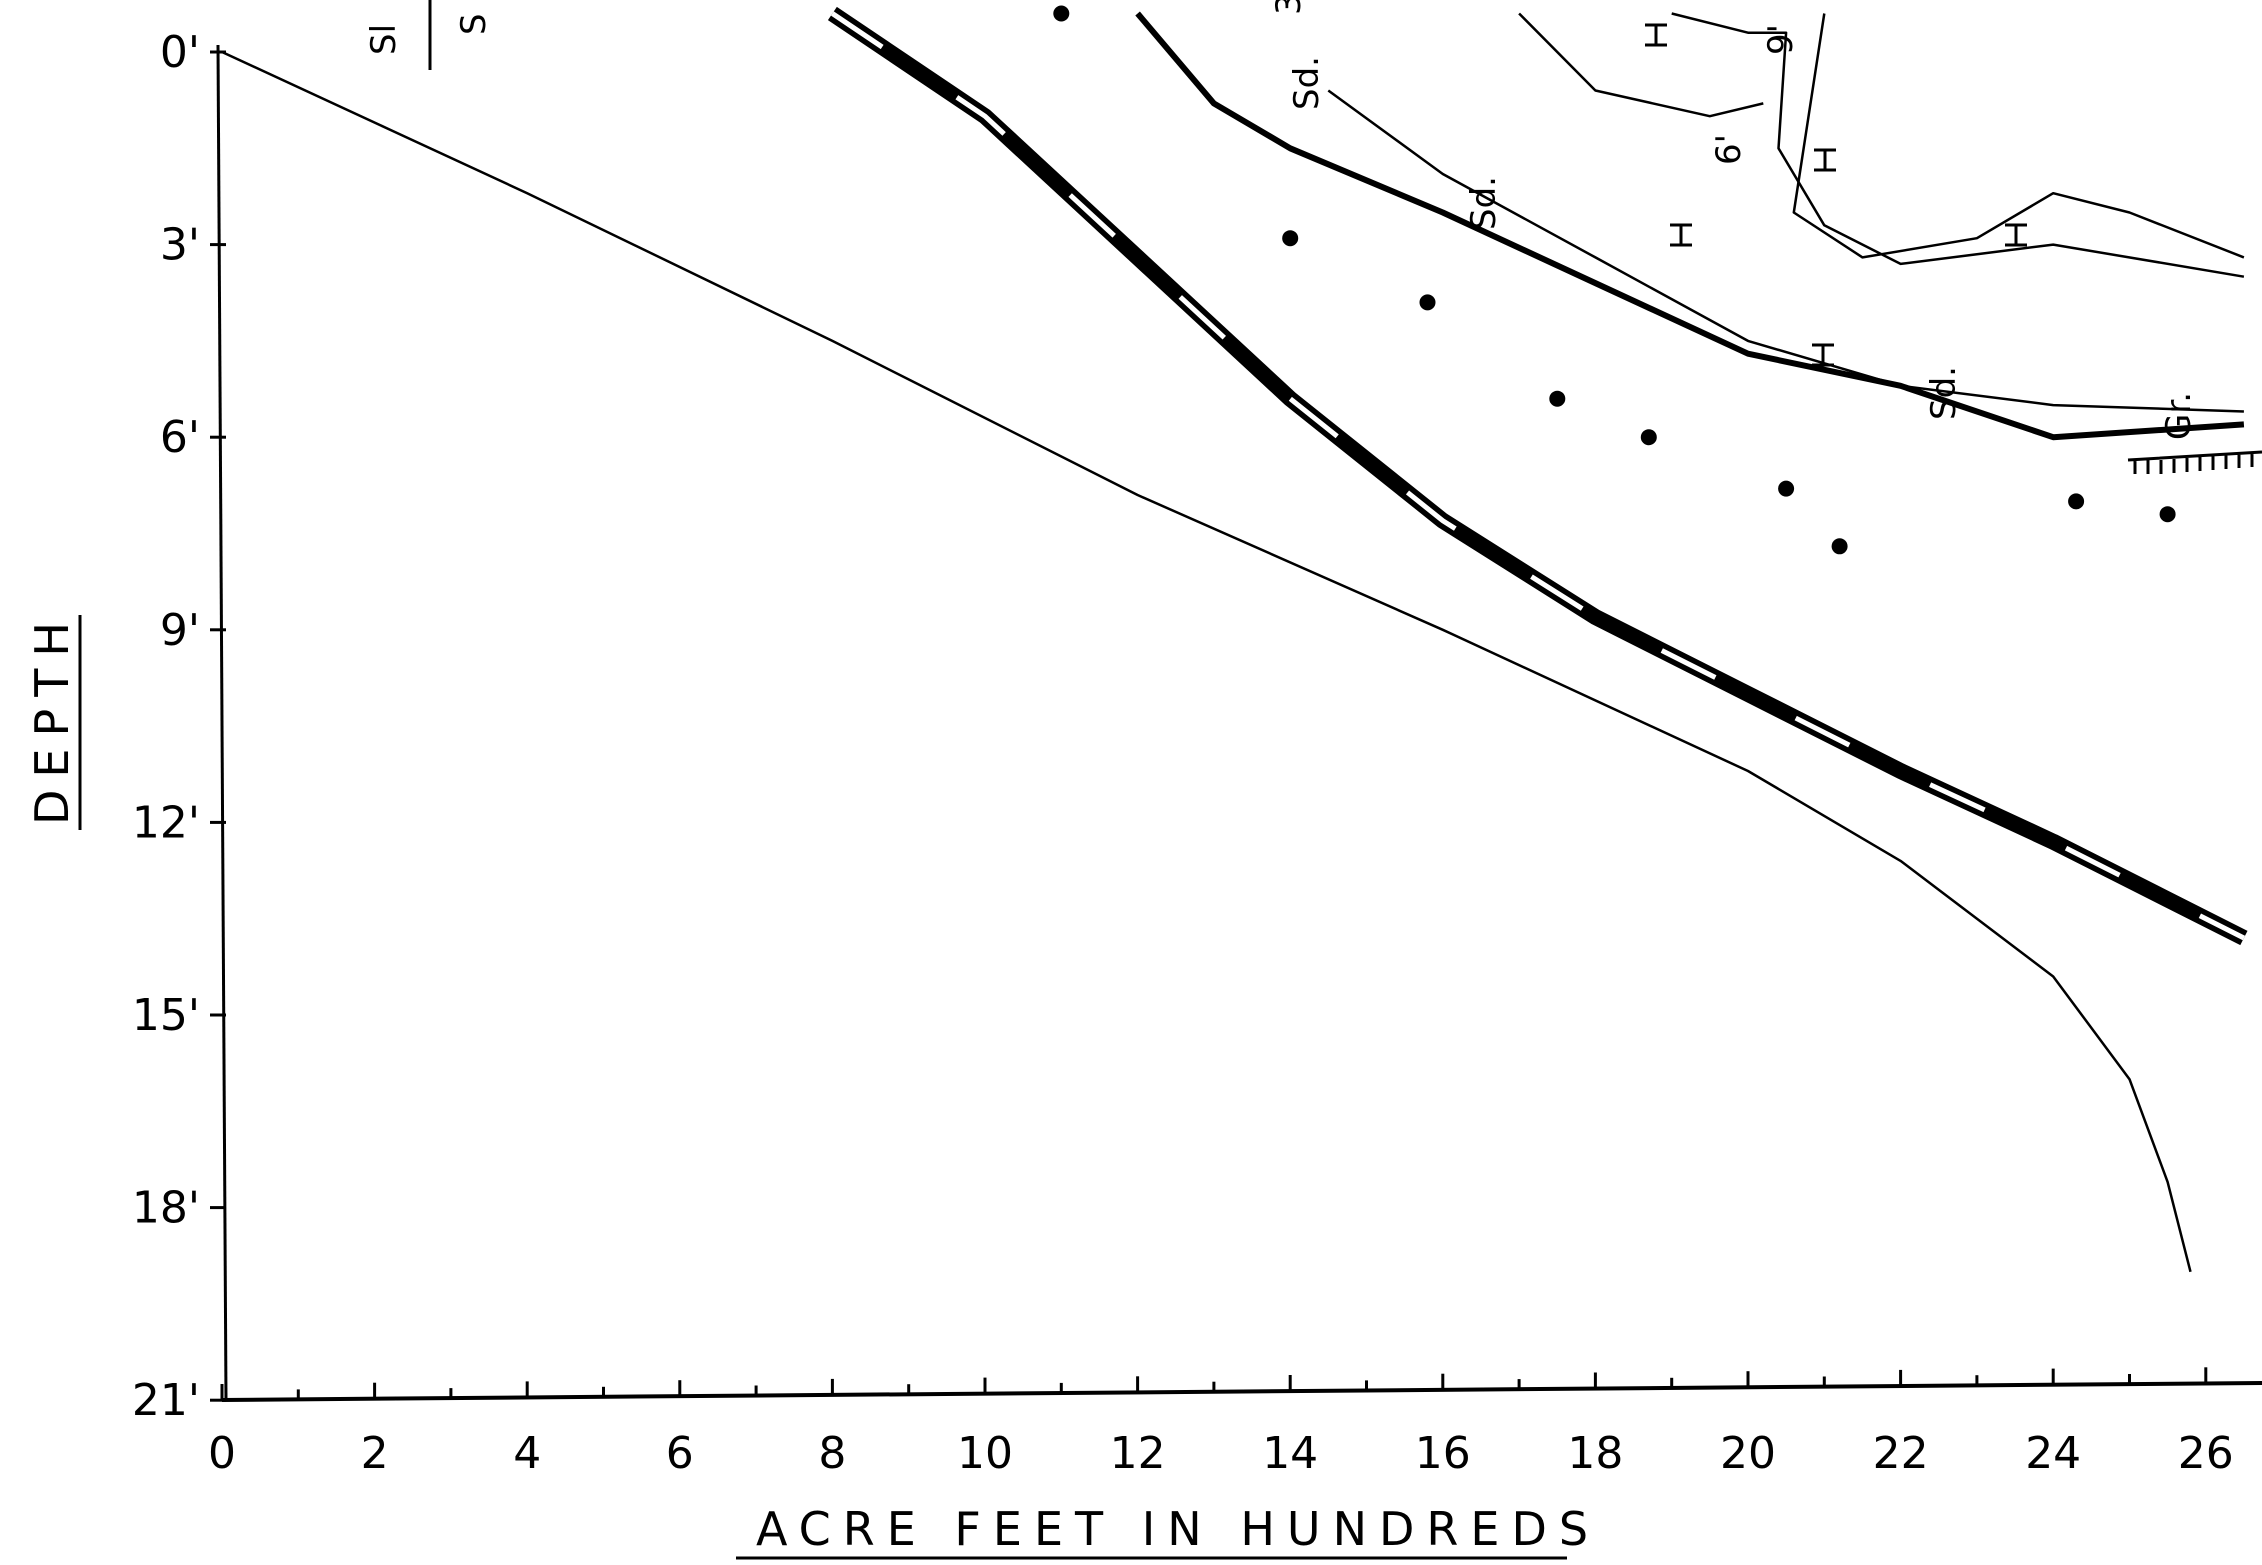 Image resolution: width=2262 pixels, height=1565 pixels. What do you see at coordinates (2194, 462) in the screenshot?
I see `gravel-hatch` at bounding box center [2194, 462].